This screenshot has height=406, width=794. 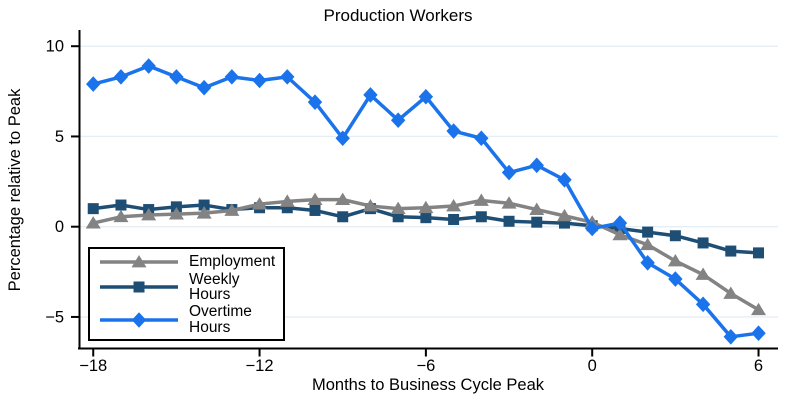 I want to click on x-tick-label: −18, so click(x=93, y=366).